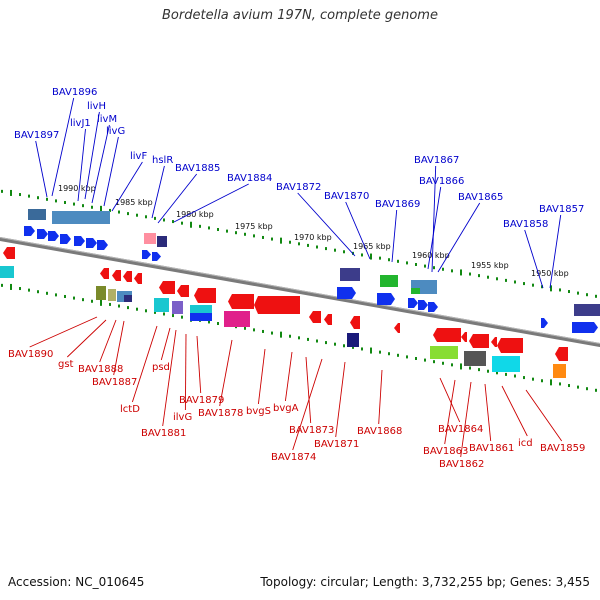 This screenshot has height=600, width=600. I want to click on gene-label-top: BAV1866, so click(441, 181).